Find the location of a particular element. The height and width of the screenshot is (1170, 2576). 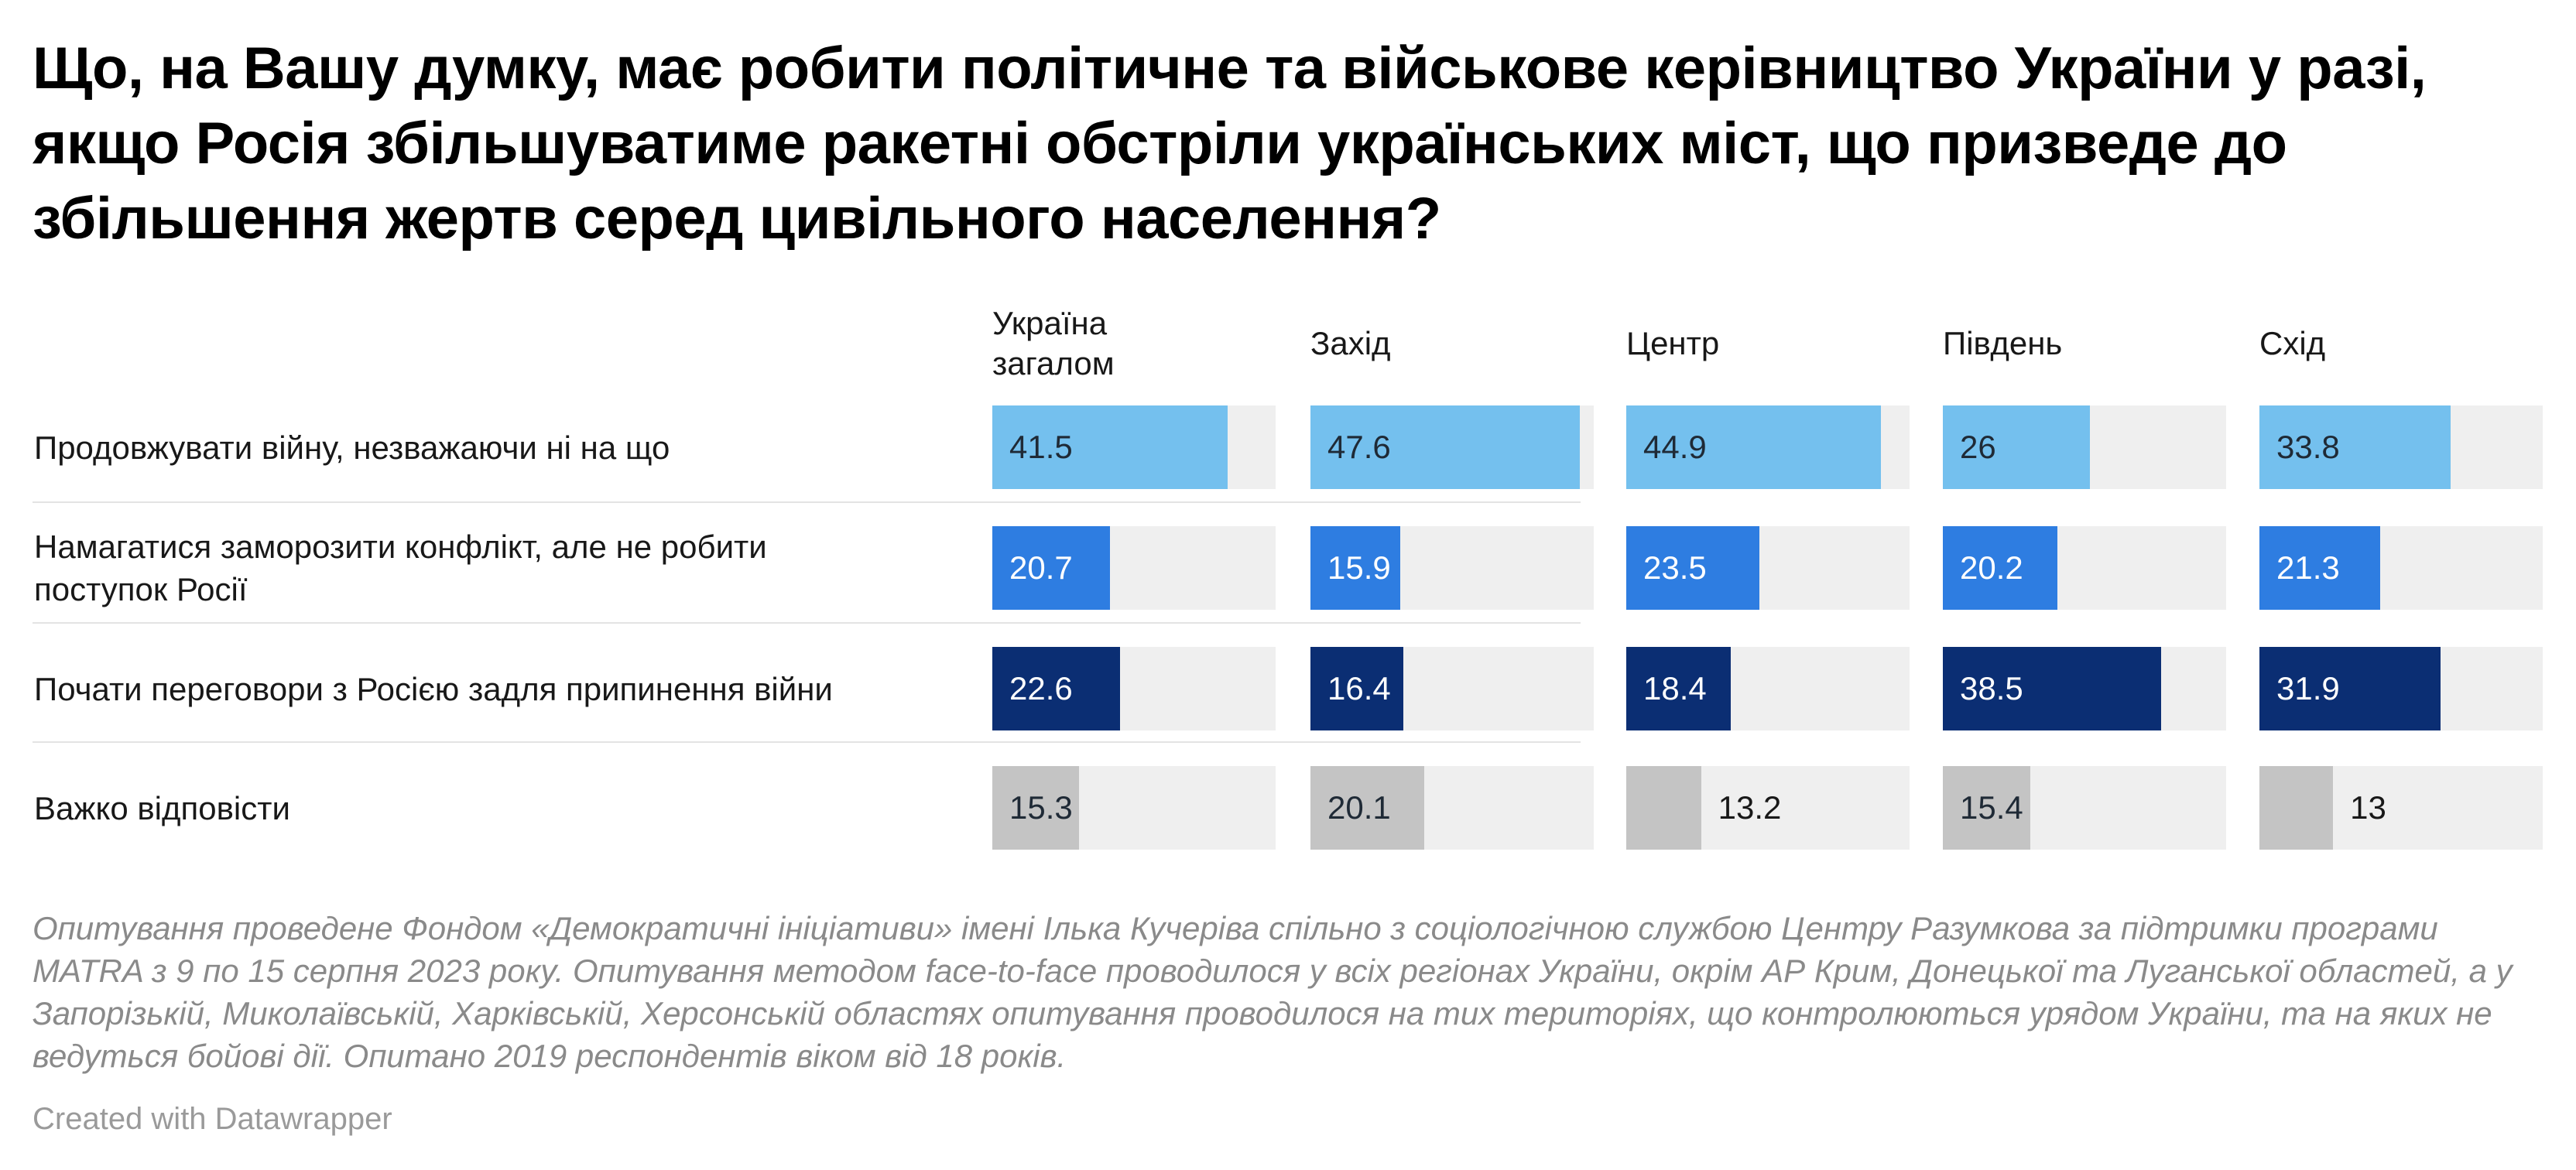

bar-track: 18.4 is located at coordinates (1768, 689).